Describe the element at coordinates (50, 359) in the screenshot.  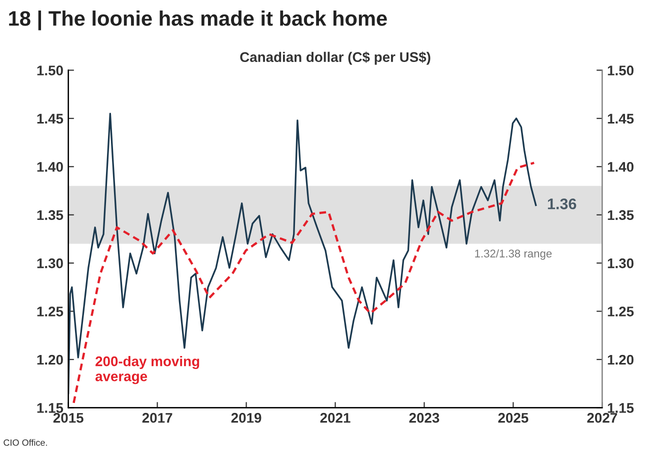
I see `y-tick-label: 1.20` at that location.